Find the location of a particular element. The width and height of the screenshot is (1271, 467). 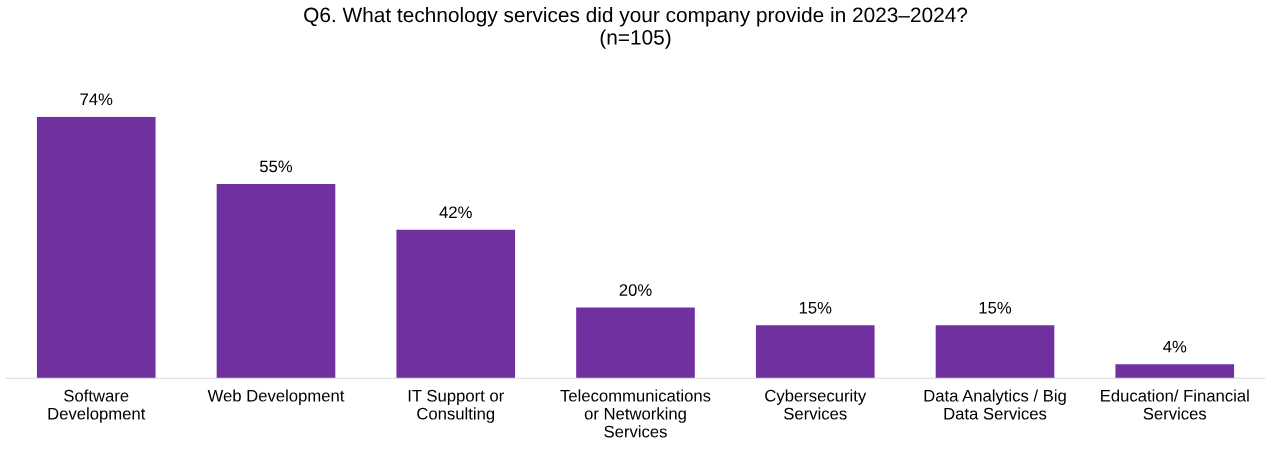

x-tick-label: Education/ Financial Services is located at coordinates (1175, 404).